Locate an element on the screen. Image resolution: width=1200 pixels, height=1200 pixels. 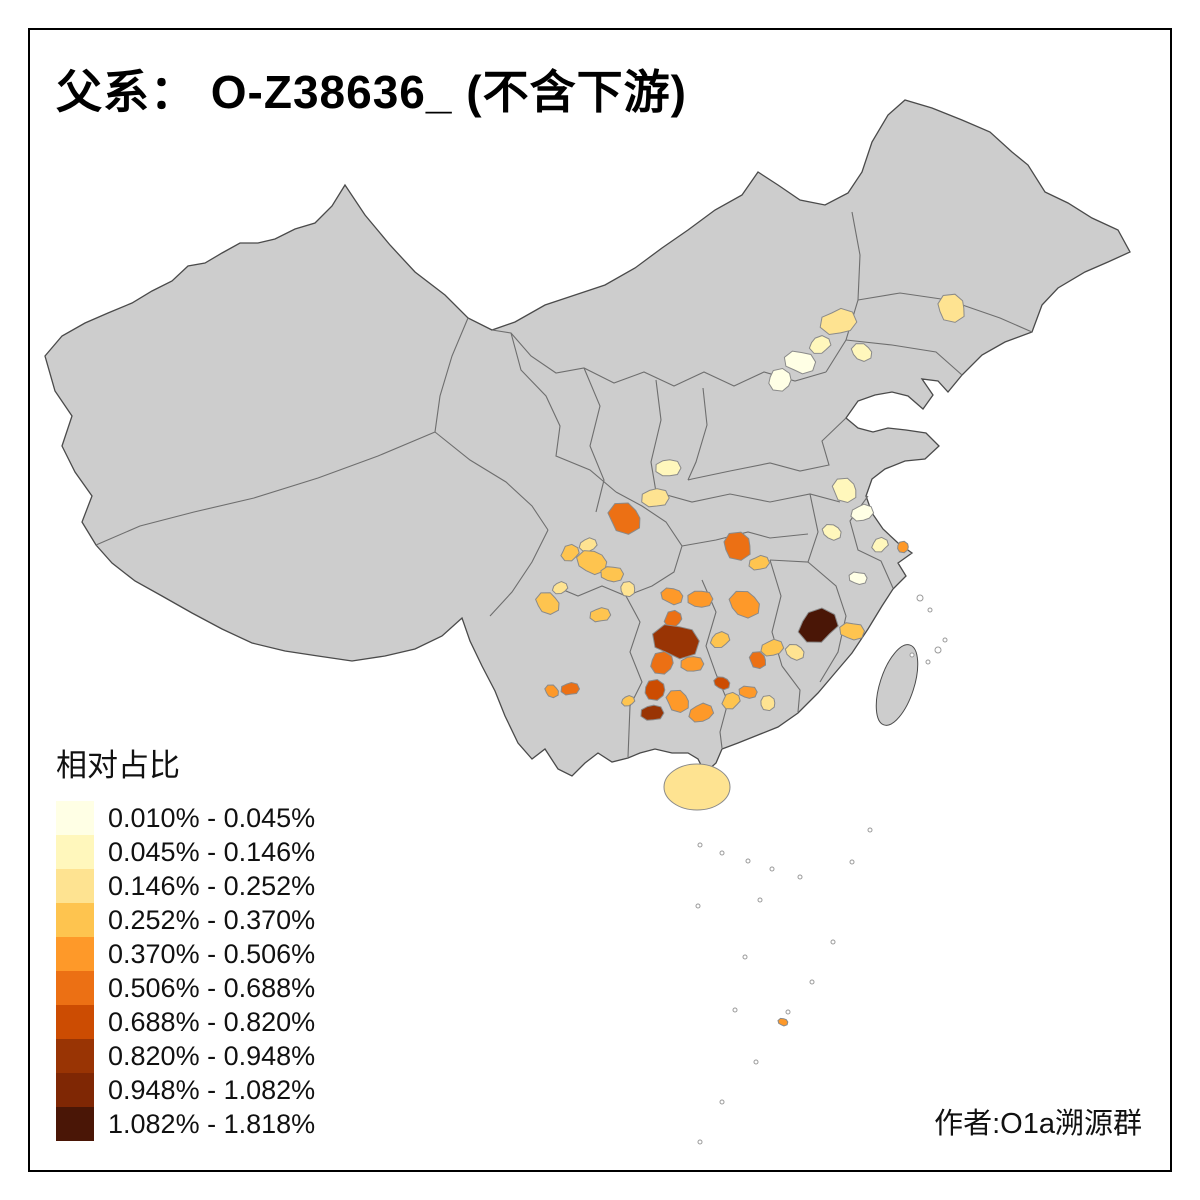
legend-item: 0.146% - 0.252% is located at coordinates (185, 886).